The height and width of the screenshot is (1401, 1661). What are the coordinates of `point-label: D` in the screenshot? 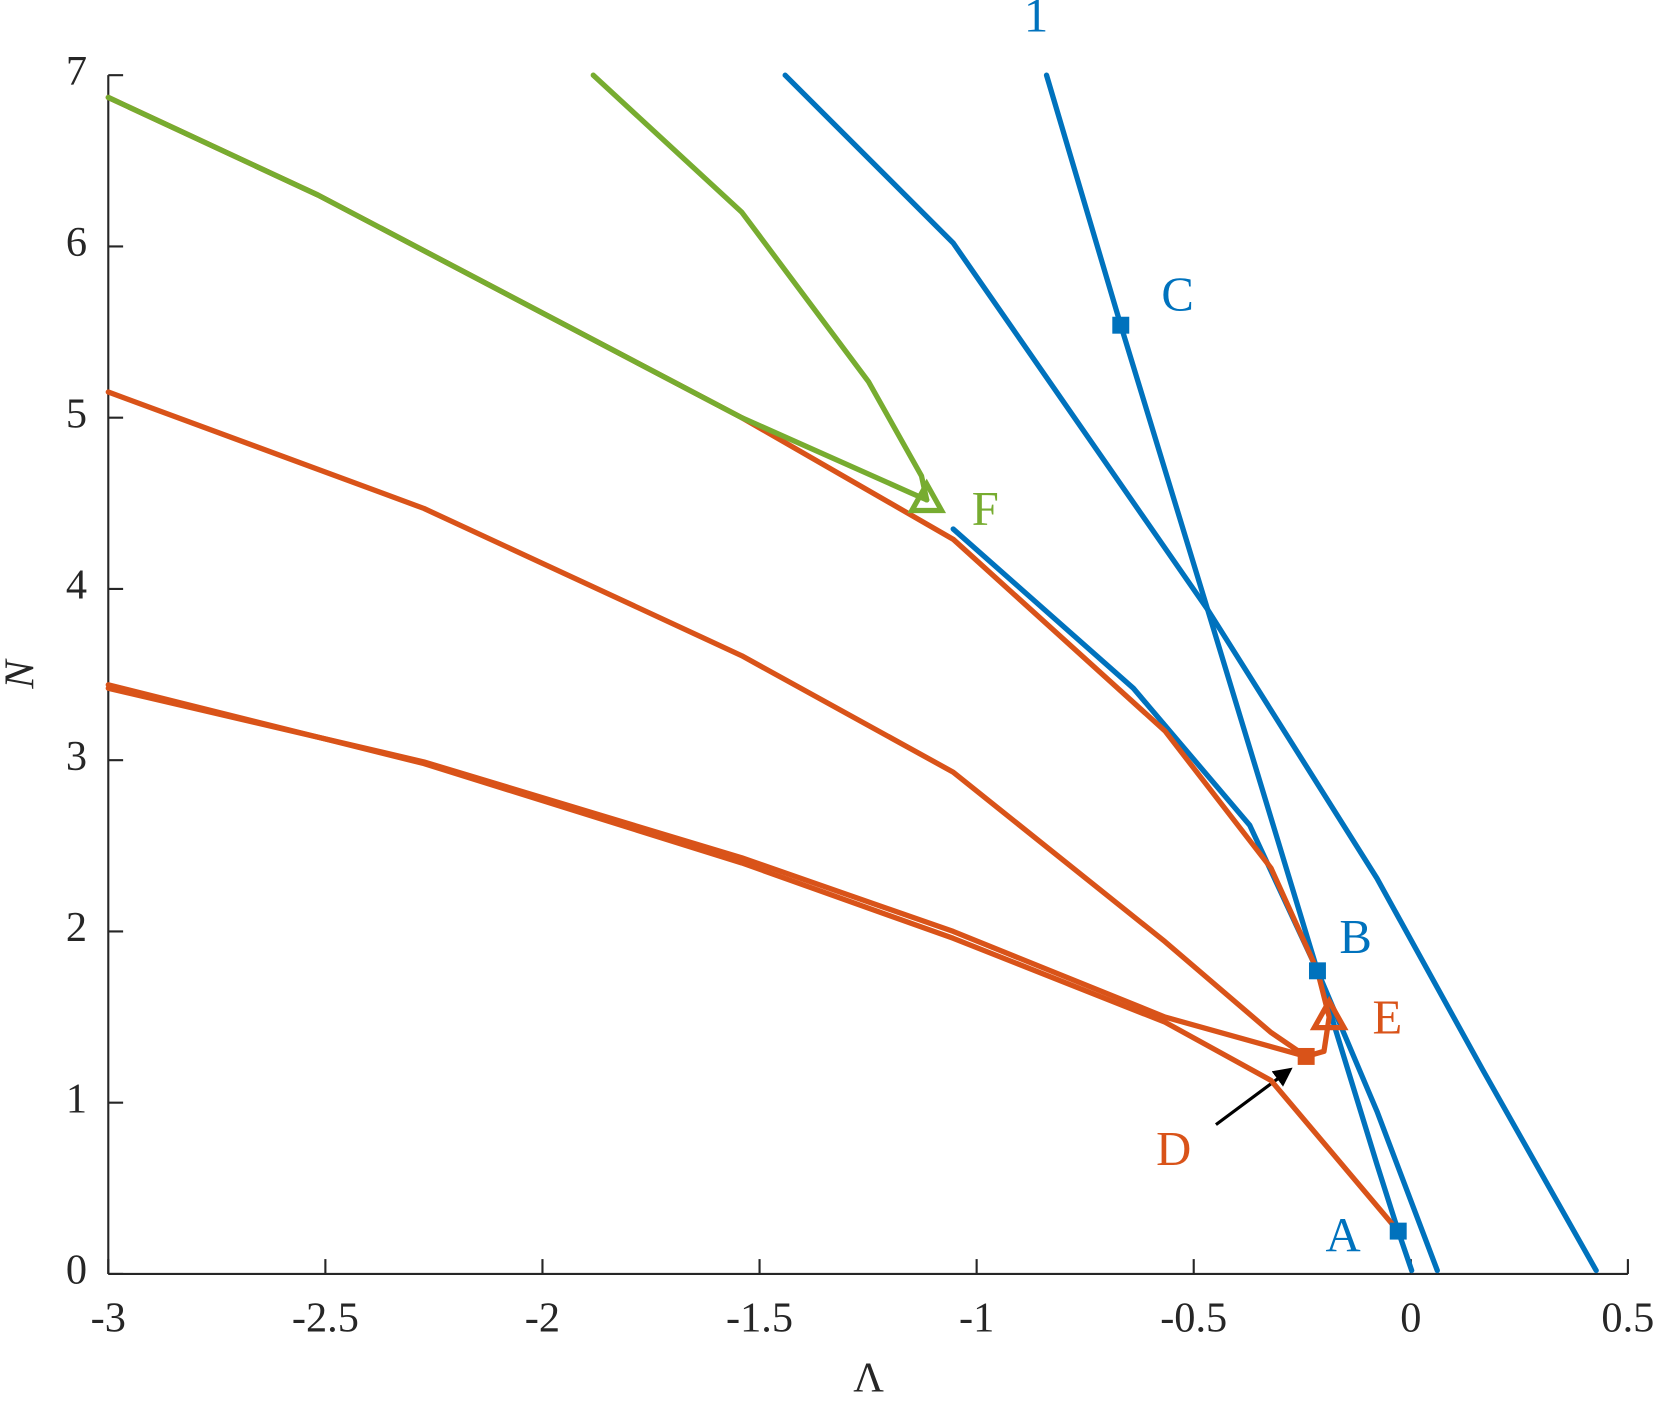 It's located at (1173, 1149).